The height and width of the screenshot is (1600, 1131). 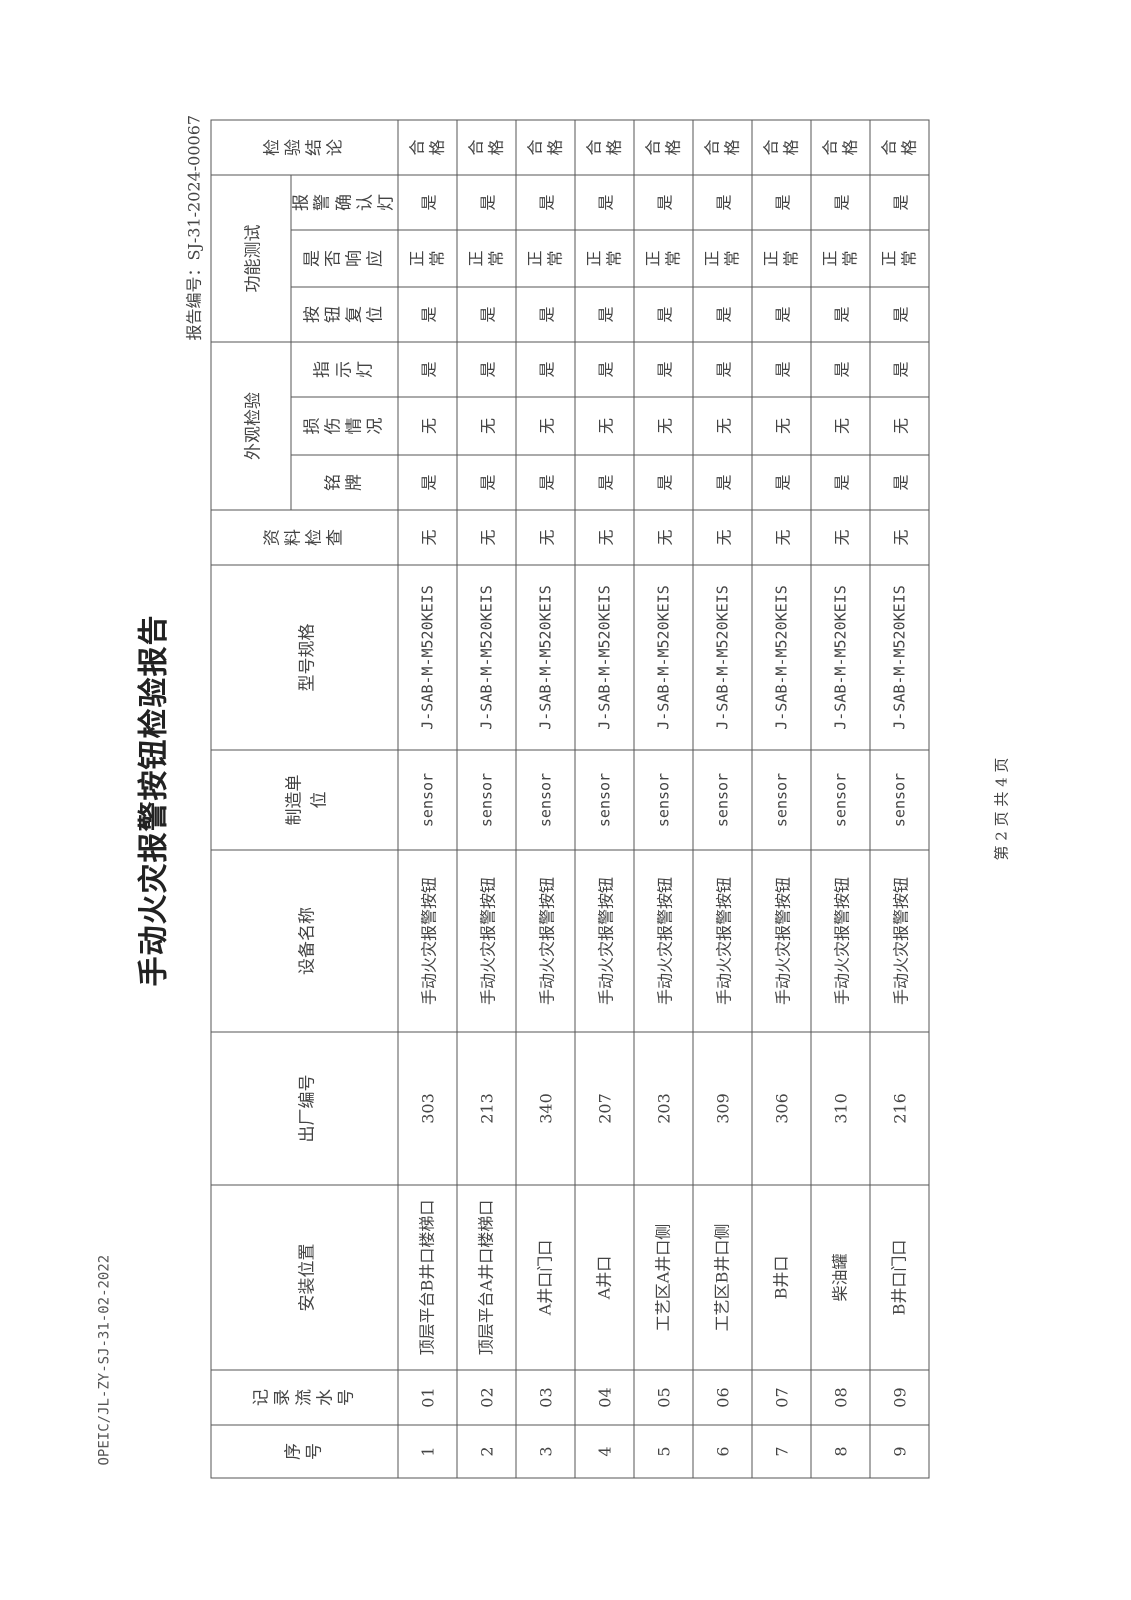 I want to click on cell-seq: 2, so click(x=486, y=1451).